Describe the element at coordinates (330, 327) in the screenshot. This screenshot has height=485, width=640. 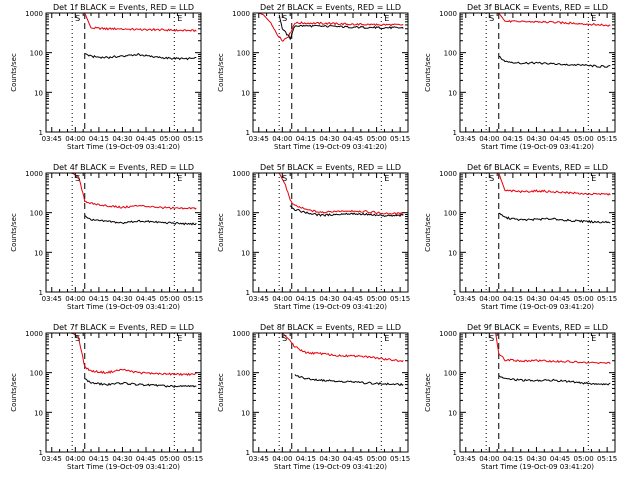
I see `panel-title: Det 8f BLACK = Events, RED = LLD` at that location.